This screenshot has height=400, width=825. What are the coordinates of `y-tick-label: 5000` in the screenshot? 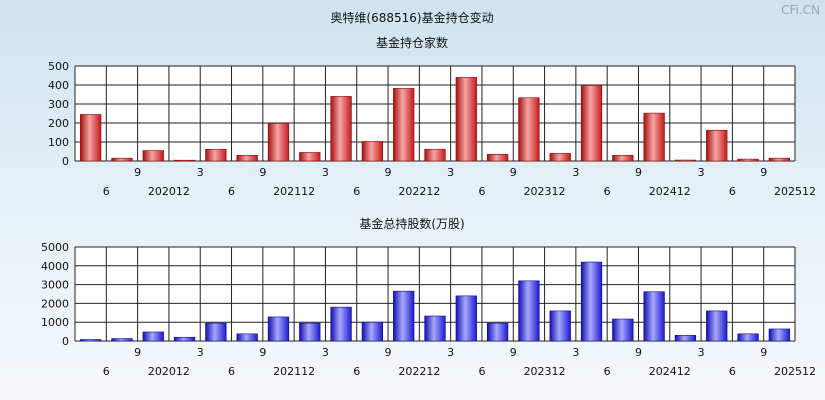 It's located at (55, 247).